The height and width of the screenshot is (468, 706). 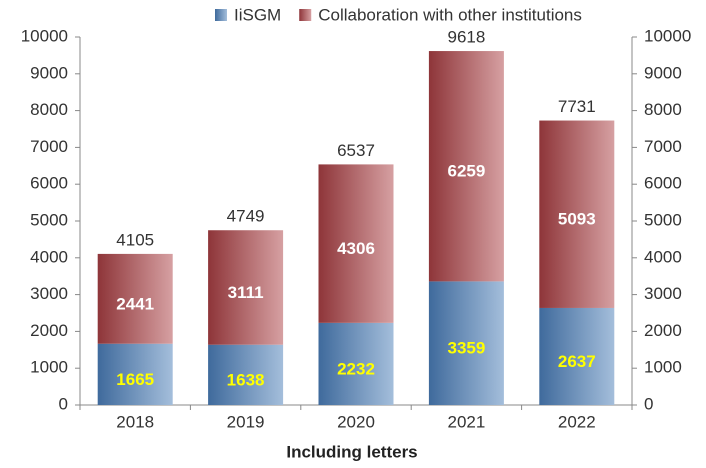 What do you see at coordinates (135, 421) in the screenshot?
I see `x-tick-label: 2018` at bounding box center [135, 421].